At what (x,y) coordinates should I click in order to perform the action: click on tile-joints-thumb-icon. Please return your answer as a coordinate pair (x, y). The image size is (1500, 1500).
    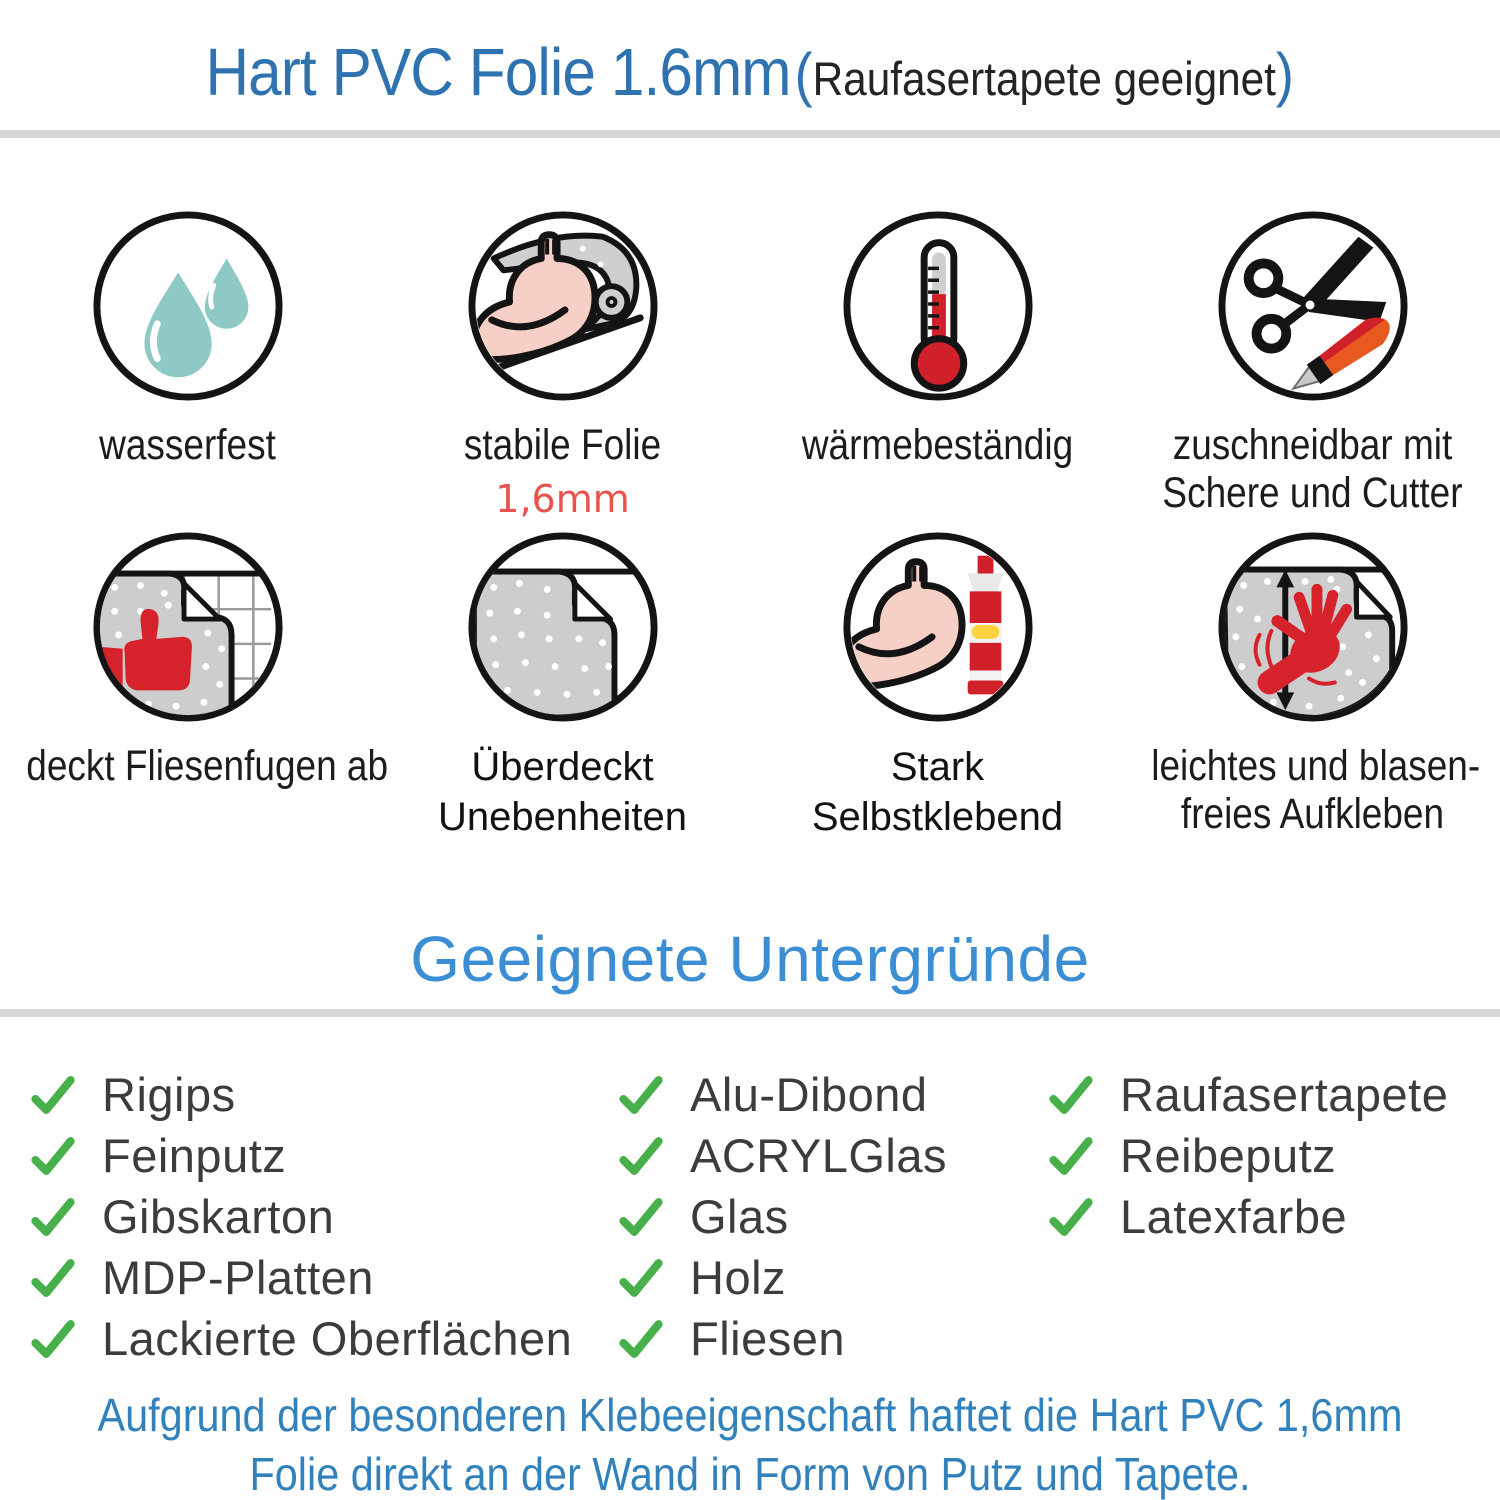
    Looking at the image, I should click on (187, 627).